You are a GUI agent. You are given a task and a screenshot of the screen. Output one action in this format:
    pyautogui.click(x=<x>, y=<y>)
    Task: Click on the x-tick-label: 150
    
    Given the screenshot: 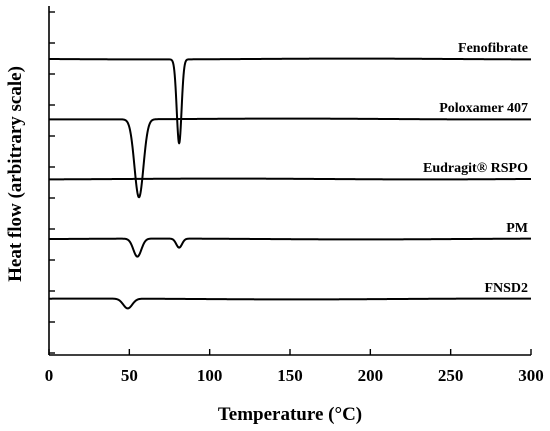 What is the action you would take?
    pyautogui.click(x=290, y=375)
    